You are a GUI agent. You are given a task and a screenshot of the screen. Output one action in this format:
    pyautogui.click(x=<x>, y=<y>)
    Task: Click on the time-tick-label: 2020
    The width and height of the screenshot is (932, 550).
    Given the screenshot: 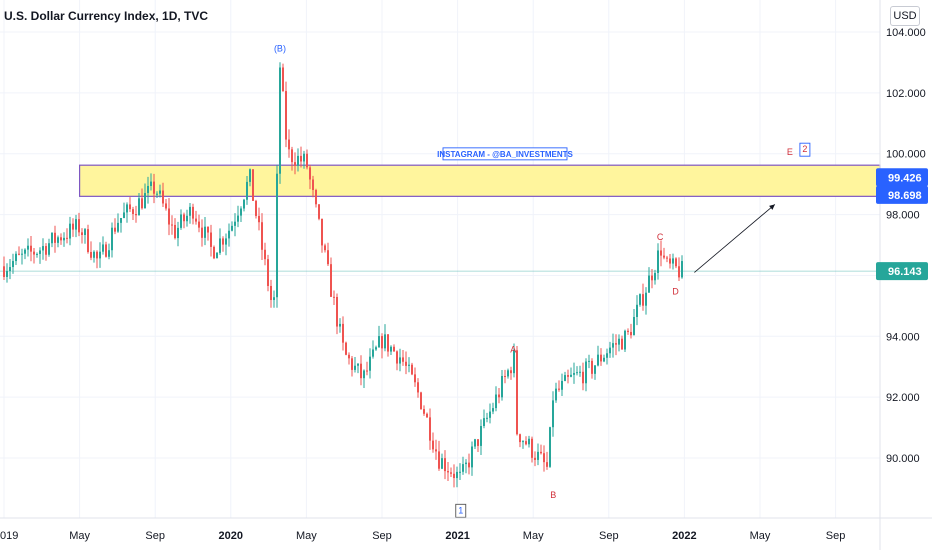 What is the action you would take?
    pyautogui.click(x=231, y=536)
    